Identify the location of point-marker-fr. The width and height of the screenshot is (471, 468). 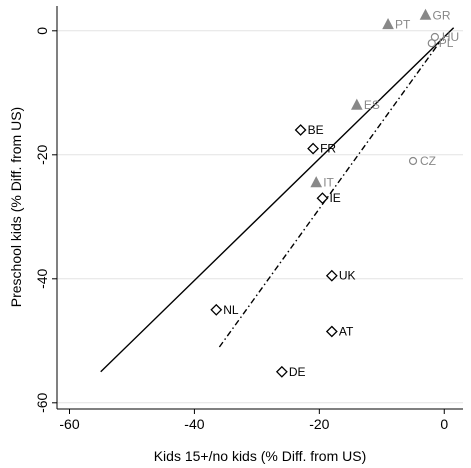
(313, 148).